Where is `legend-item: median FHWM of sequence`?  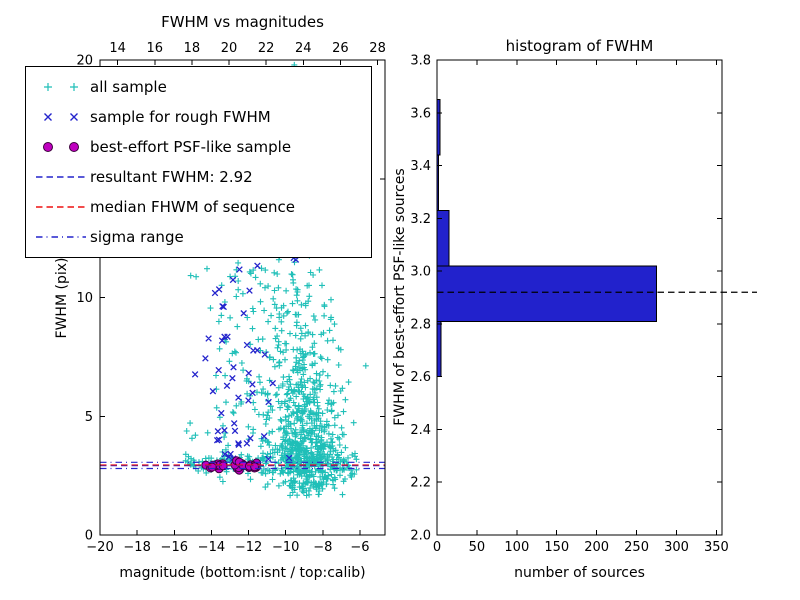 legend-item: median FHWM of sequence is located at coordinates (198, 207).